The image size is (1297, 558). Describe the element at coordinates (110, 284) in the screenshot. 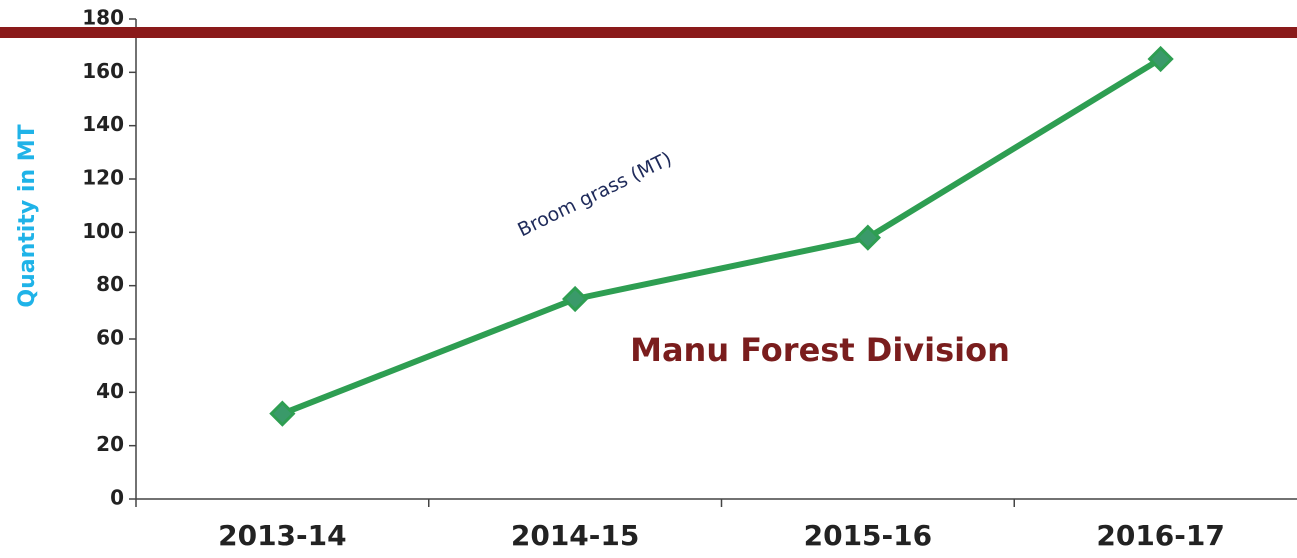

I see `y-tick-label: 80` at that location.